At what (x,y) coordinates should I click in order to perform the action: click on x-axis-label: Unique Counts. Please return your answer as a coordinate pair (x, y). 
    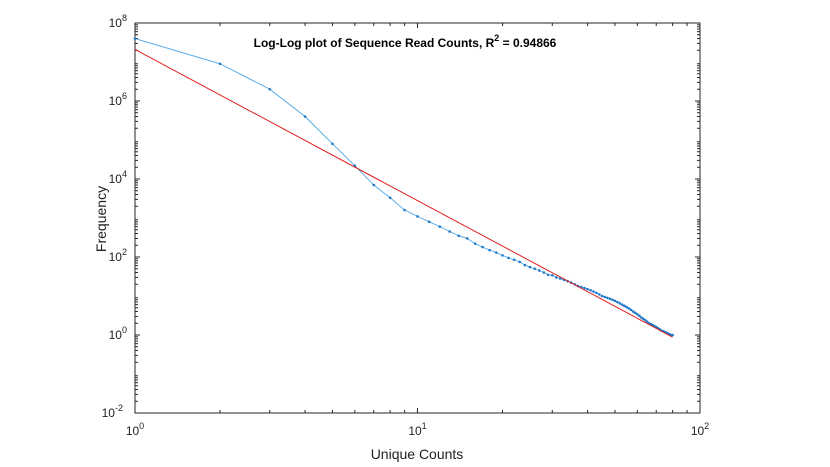
    Looking at the image, I should click on (417, 454).